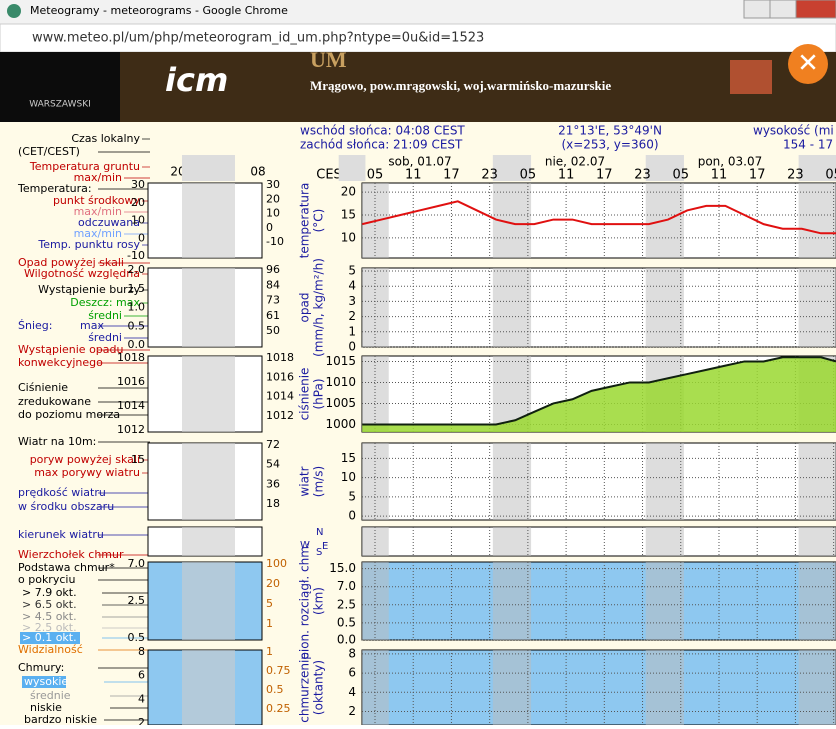  I want to click on y-tick-label: 1000, so click(340, 424).